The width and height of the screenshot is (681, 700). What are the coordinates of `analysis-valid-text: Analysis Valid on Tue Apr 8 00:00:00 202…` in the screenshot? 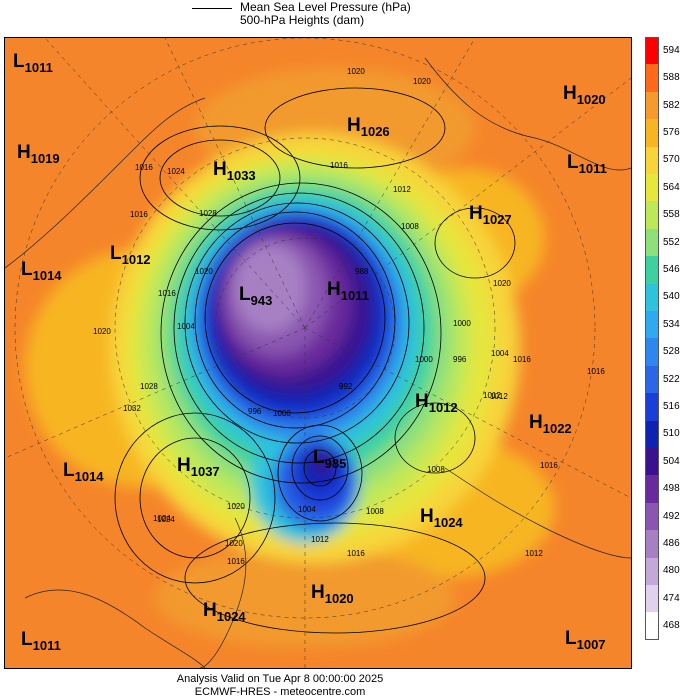 It's located at (280, 679).